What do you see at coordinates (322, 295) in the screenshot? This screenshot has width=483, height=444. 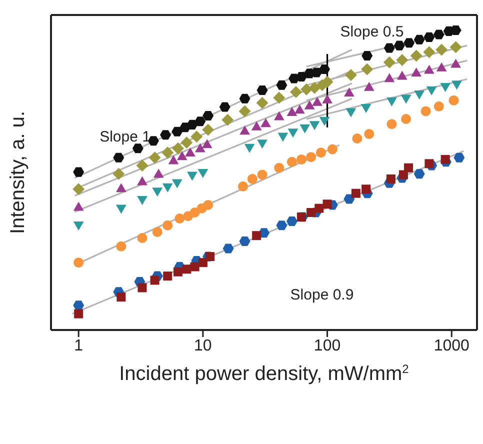 I see `annotation: Slope 0.9` at bounding box center [322, 295].